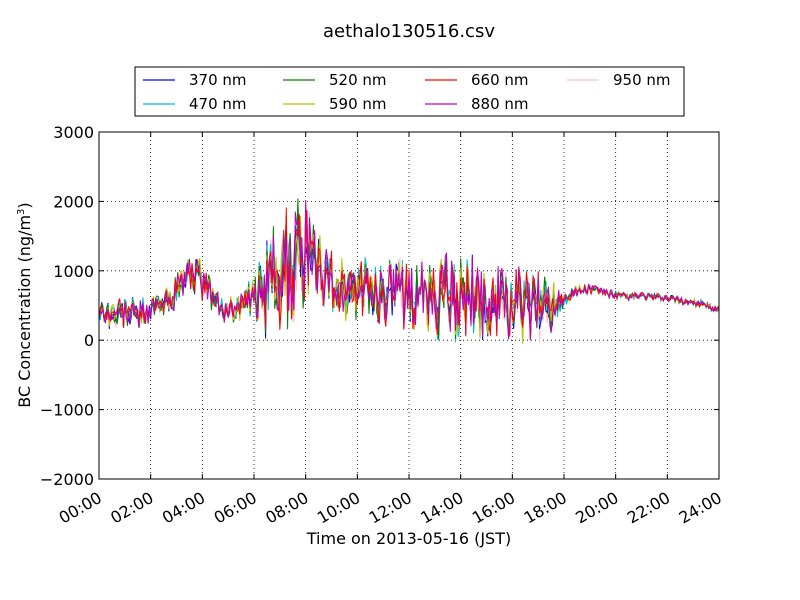  I want to click on legend-box, so click(409, 91).